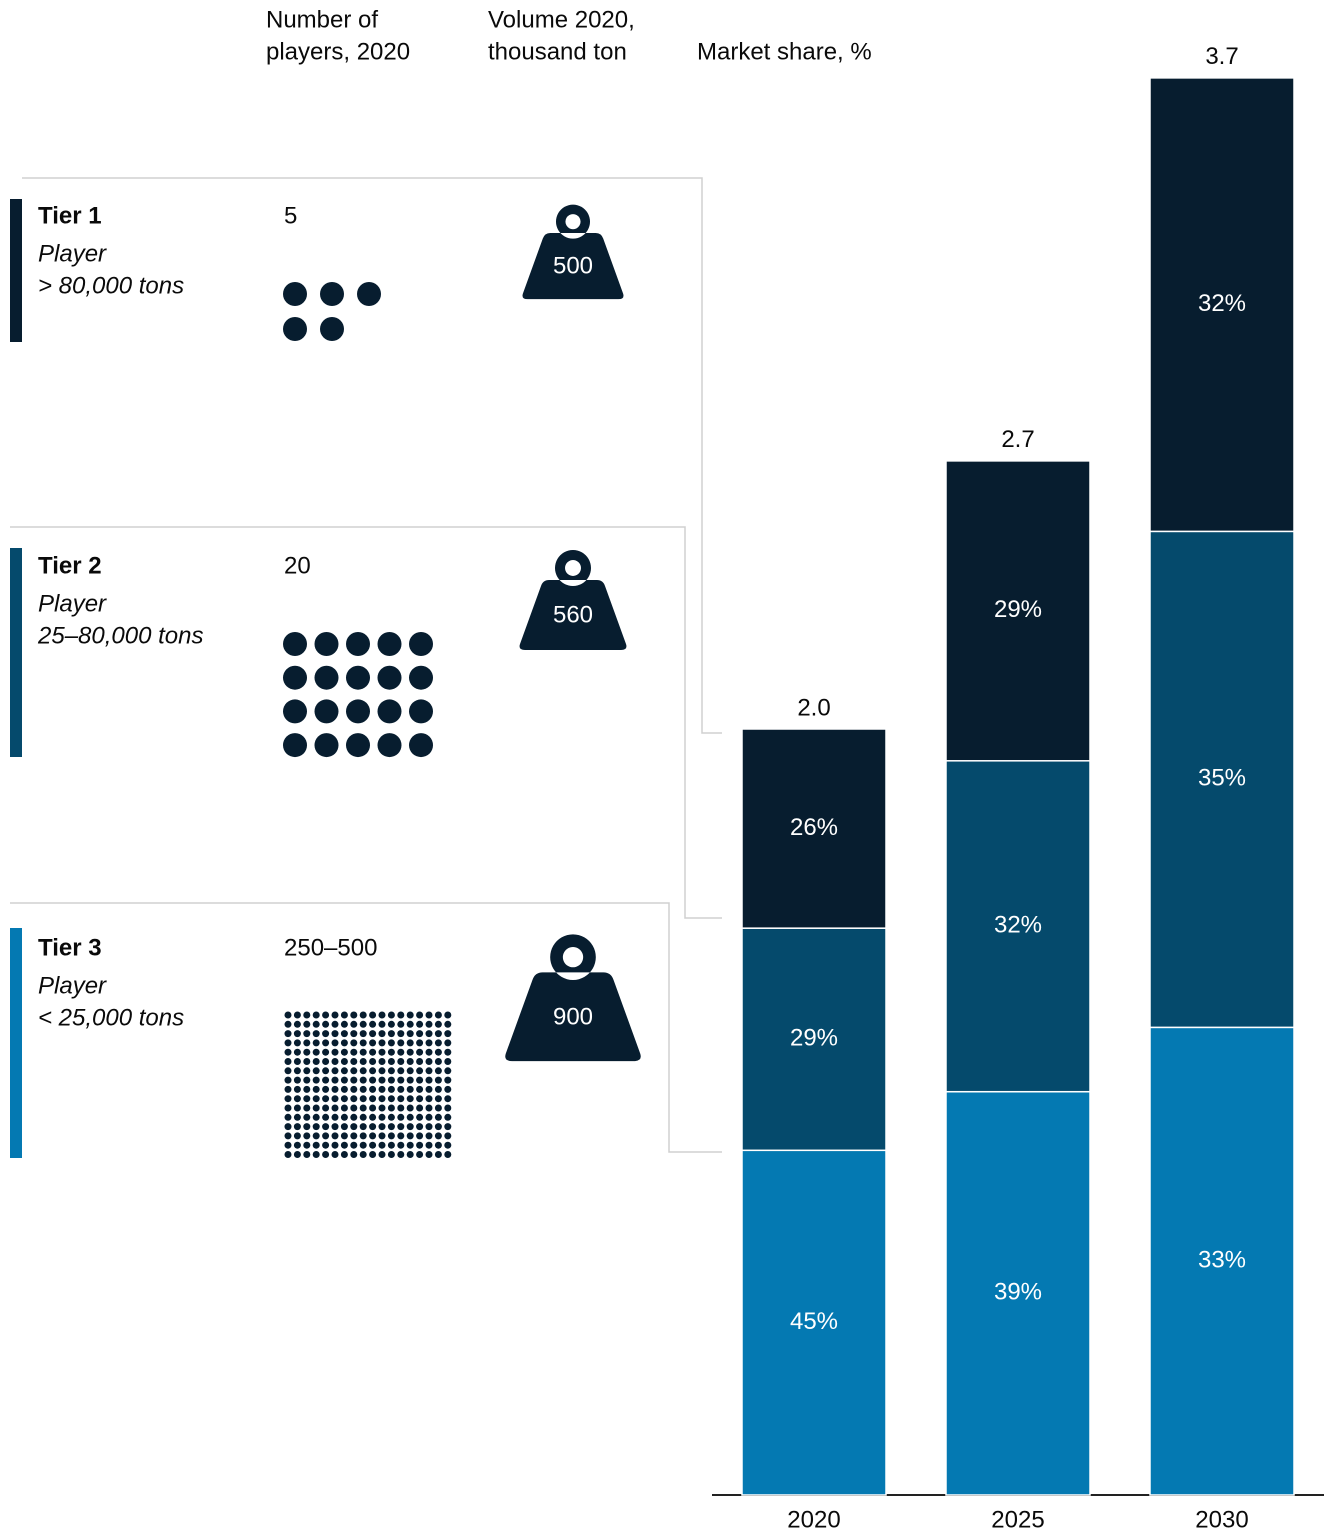 The width and height of the screenshot is (1324, 1536). I want to click on x-tick-label: 2025, so click(1017, 1519).